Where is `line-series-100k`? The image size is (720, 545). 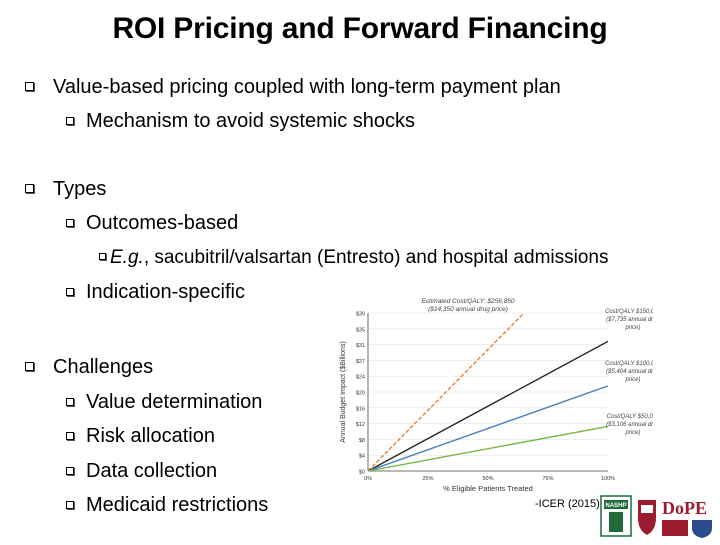 line-series-100k is located at coordinates (488, 428).